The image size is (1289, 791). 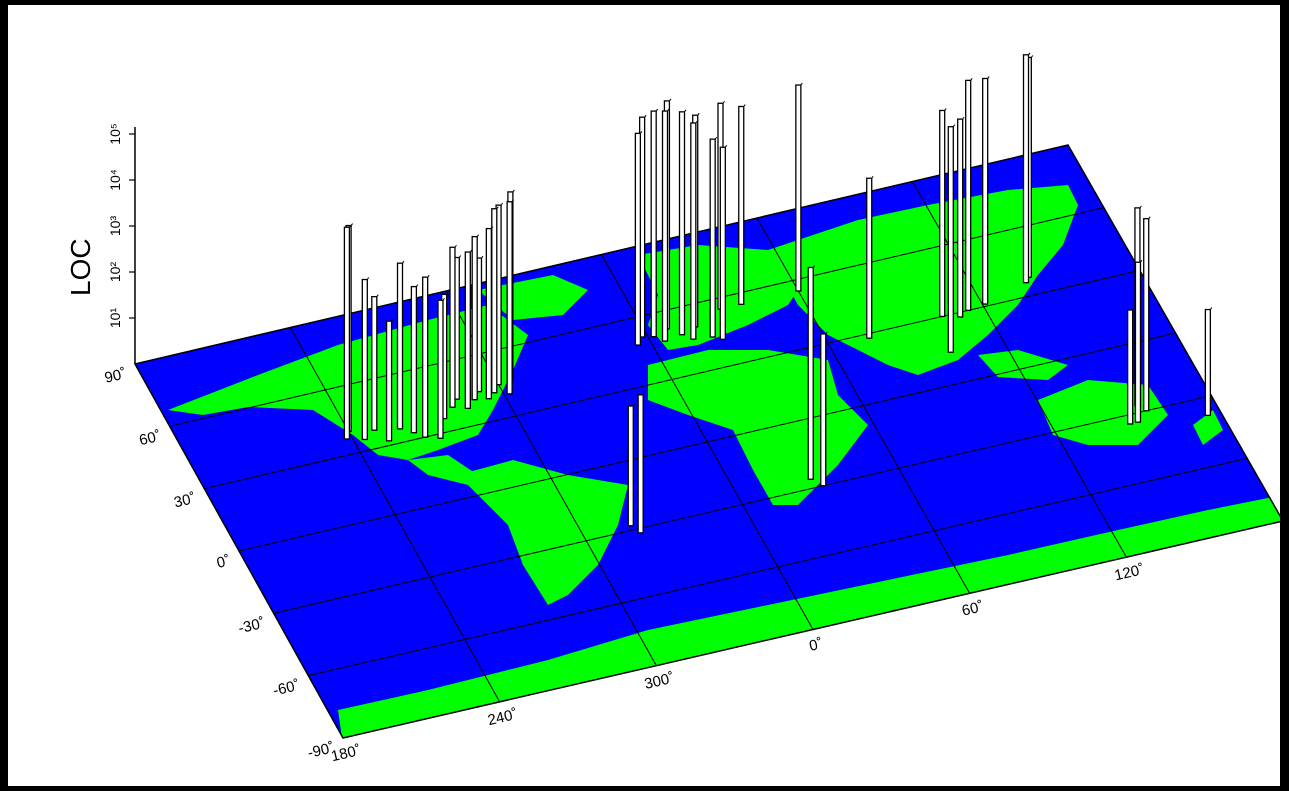 I want to click on z-tick-label: 10¹, so click(x=115, y=318).